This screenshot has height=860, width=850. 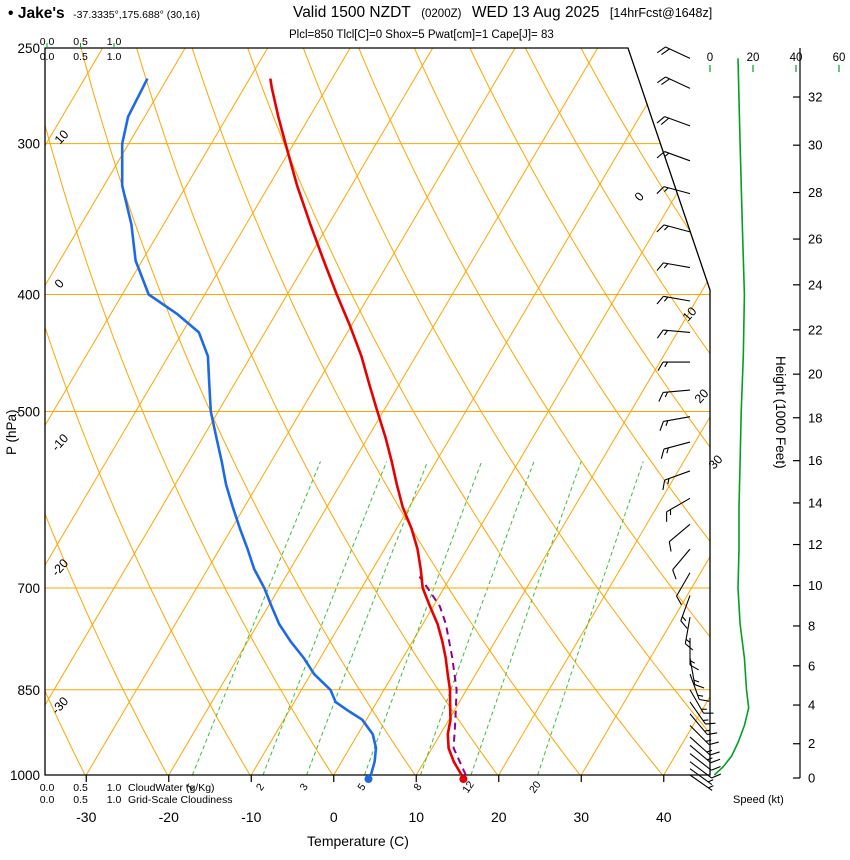 I want to click on speed-tick-label: 60, so click(x=839, y=58).